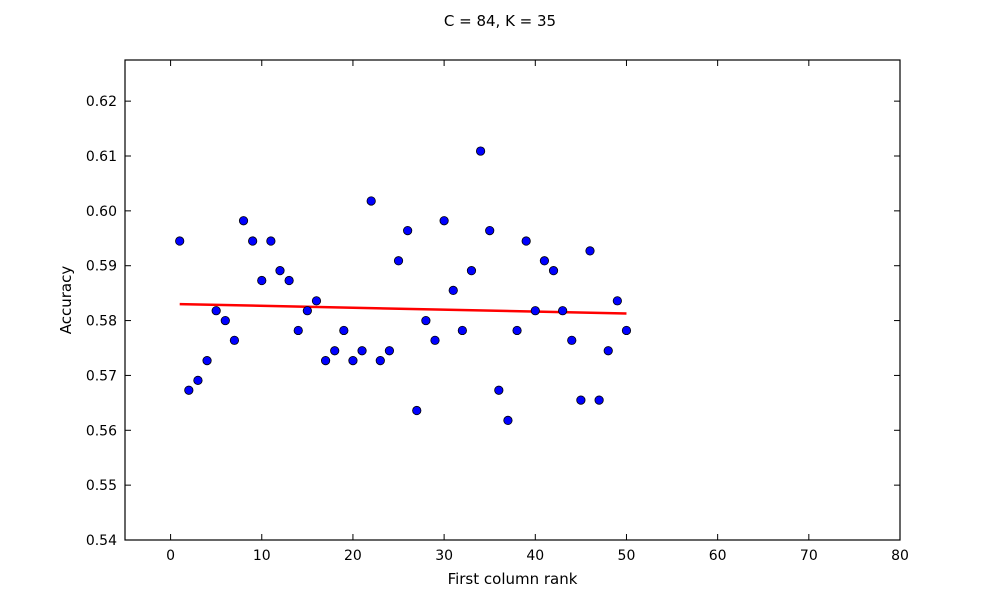 This screenshot has height=600, width=1000. What do you see at coordinates (500, 21) in the screenshot?
I see `chart-title: C = 84, K = 35` at bounding box center [500, 21].